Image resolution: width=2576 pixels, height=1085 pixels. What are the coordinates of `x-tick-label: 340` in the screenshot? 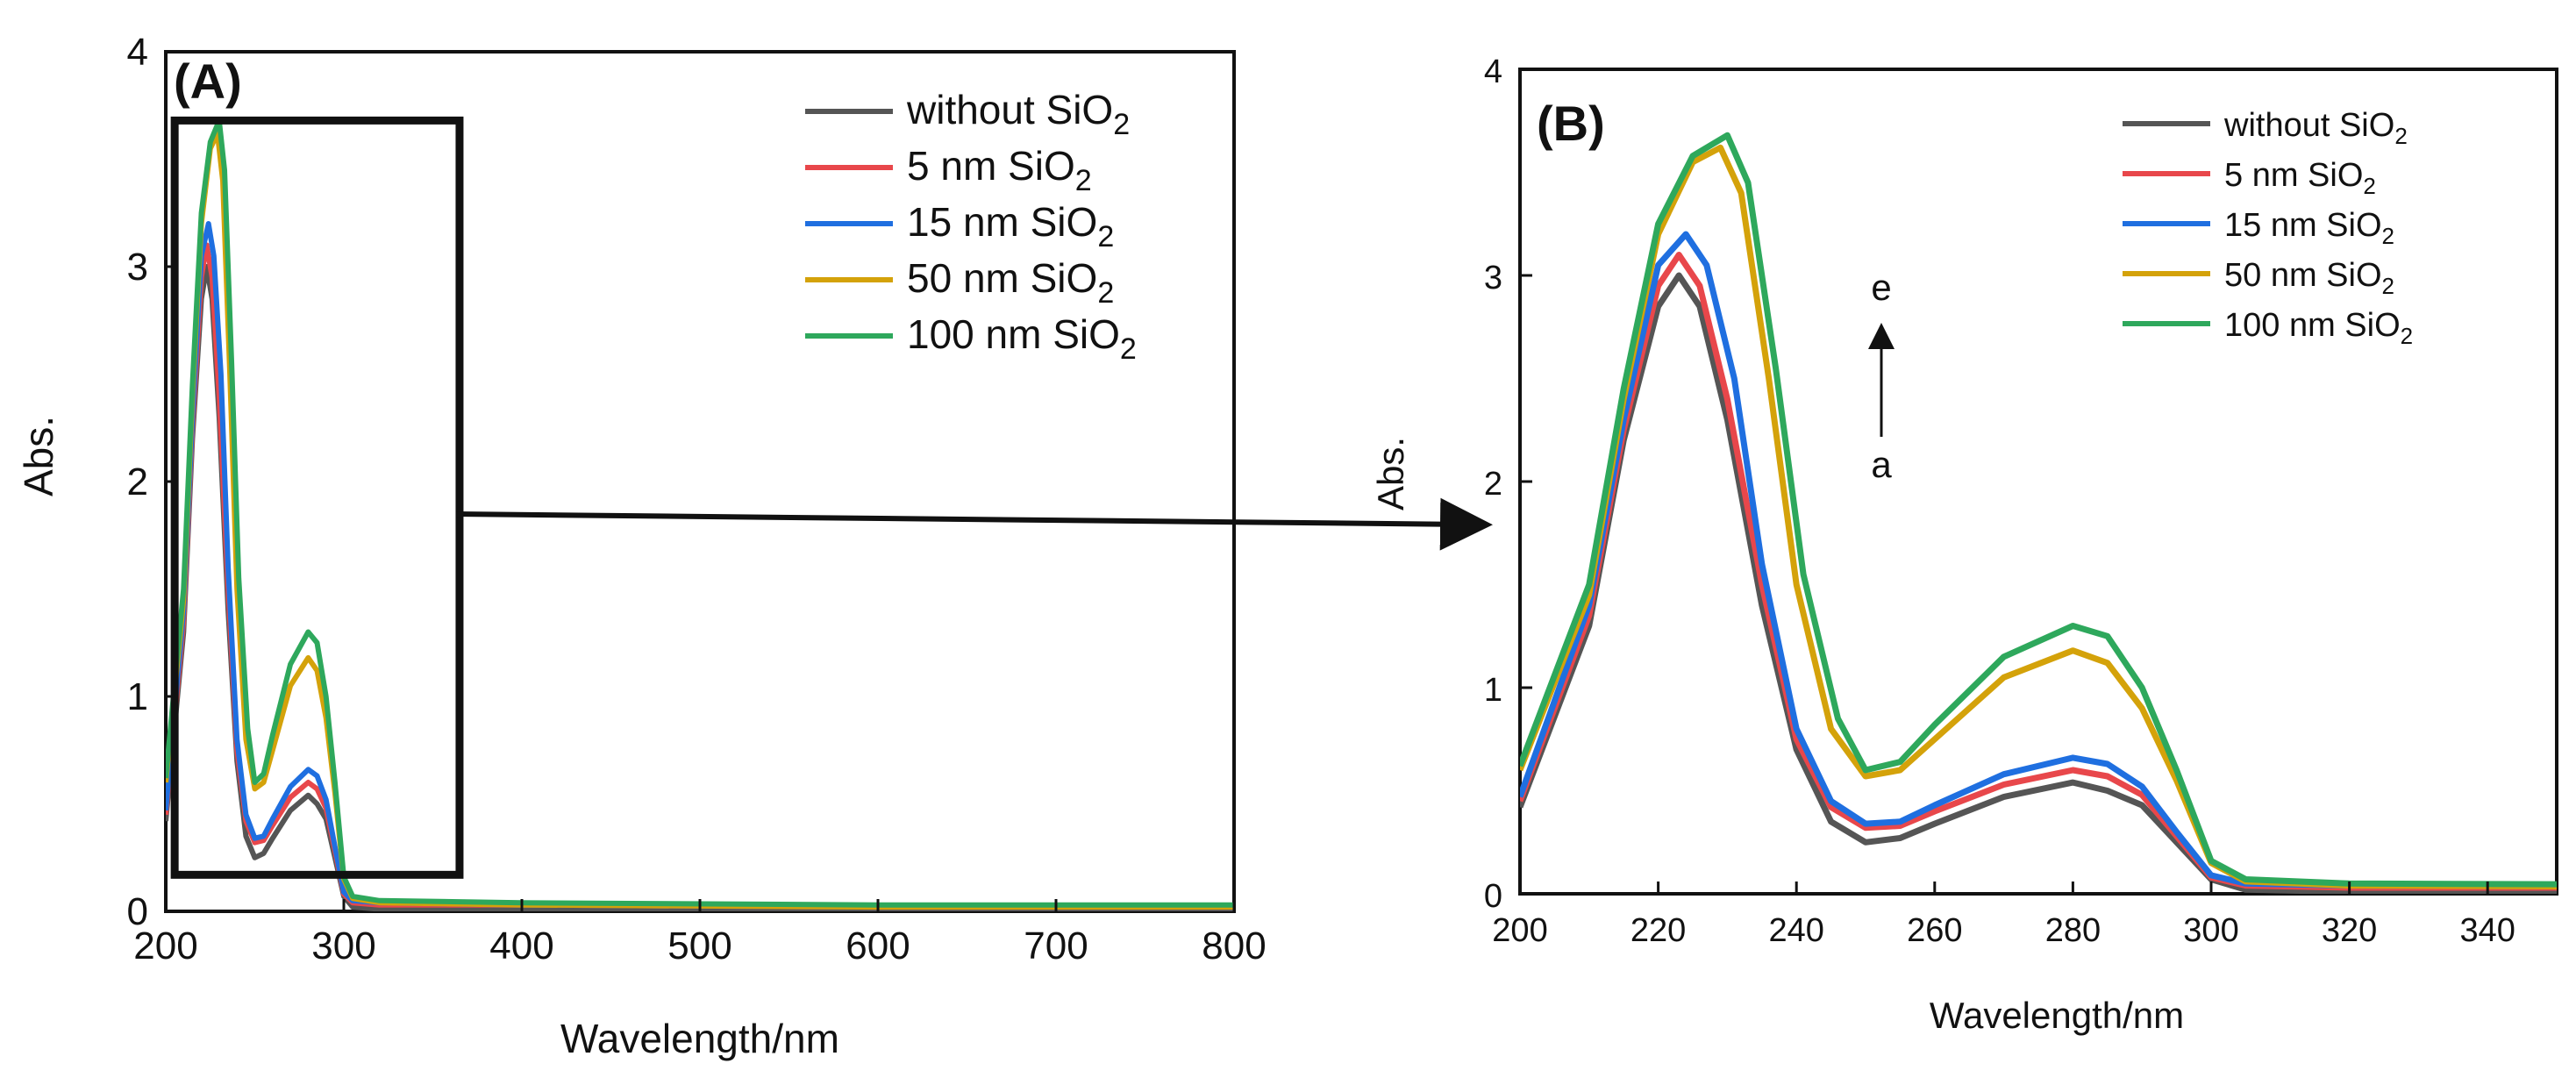 It's located at (2487, 930).